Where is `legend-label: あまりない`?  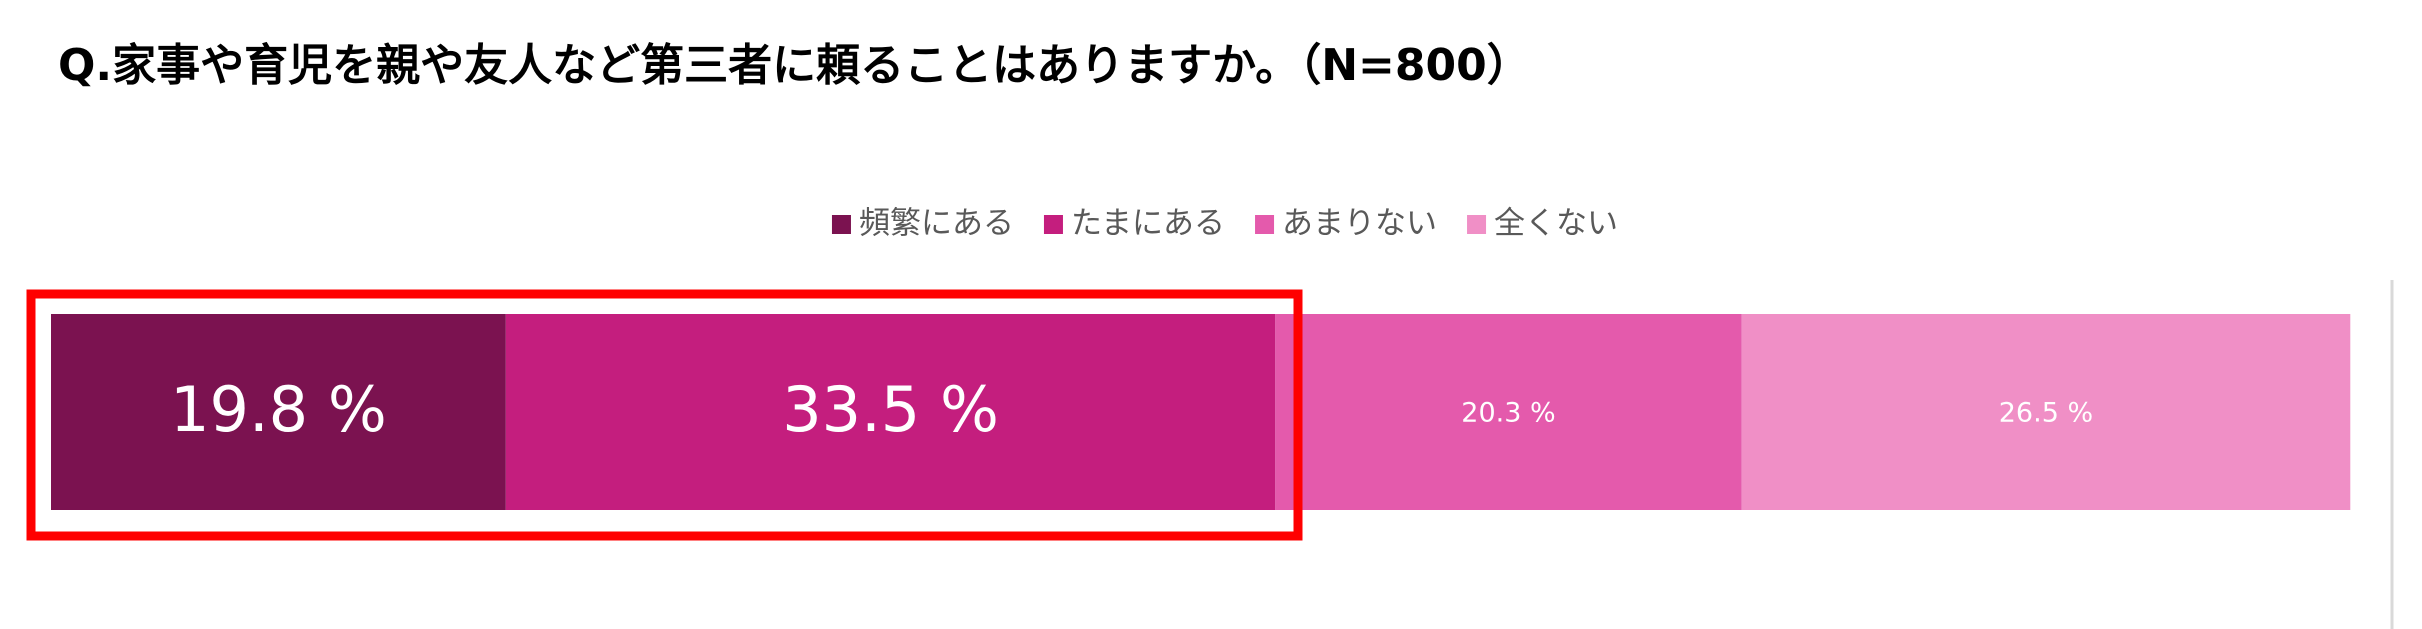 legend-label: あまりない is located at coordinates (1359, 224).